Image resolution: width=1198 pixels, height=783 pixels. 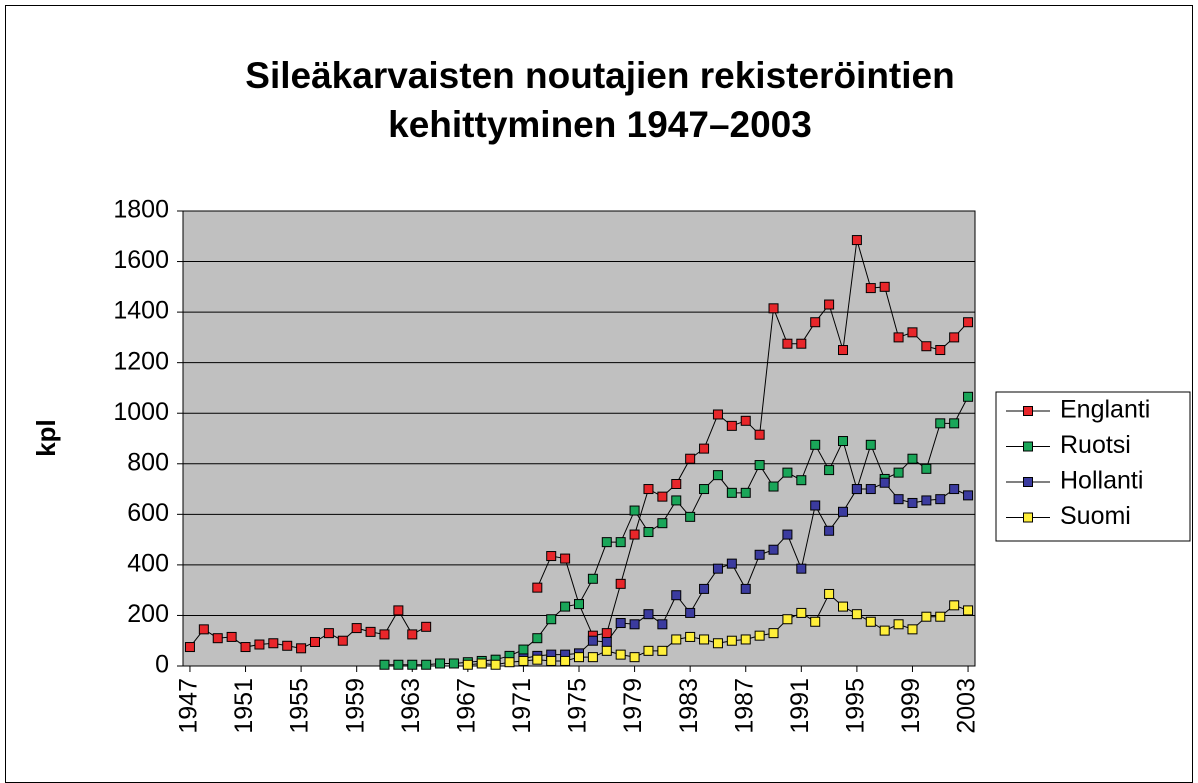 I want to click on x-tick-label: 1995, so click(x=856, y=706).